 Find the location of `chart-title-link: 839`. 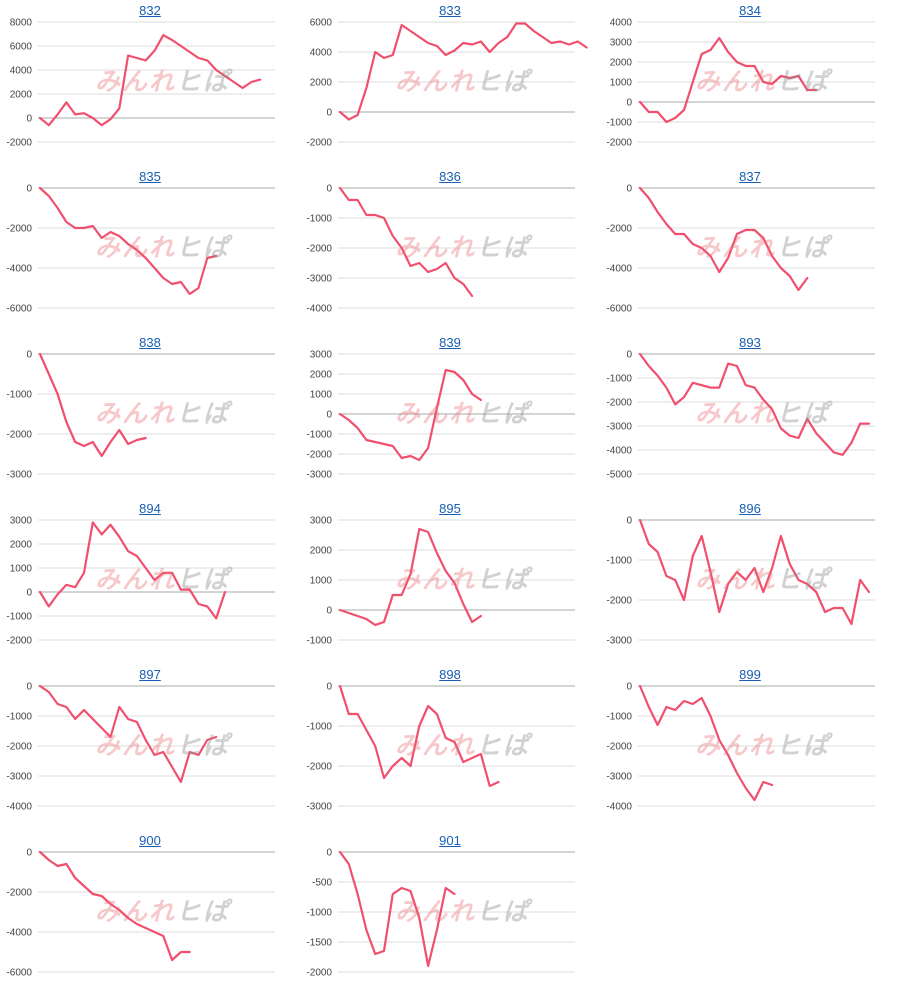

chart-title-link: 839 is located at coordinates (450, 342).